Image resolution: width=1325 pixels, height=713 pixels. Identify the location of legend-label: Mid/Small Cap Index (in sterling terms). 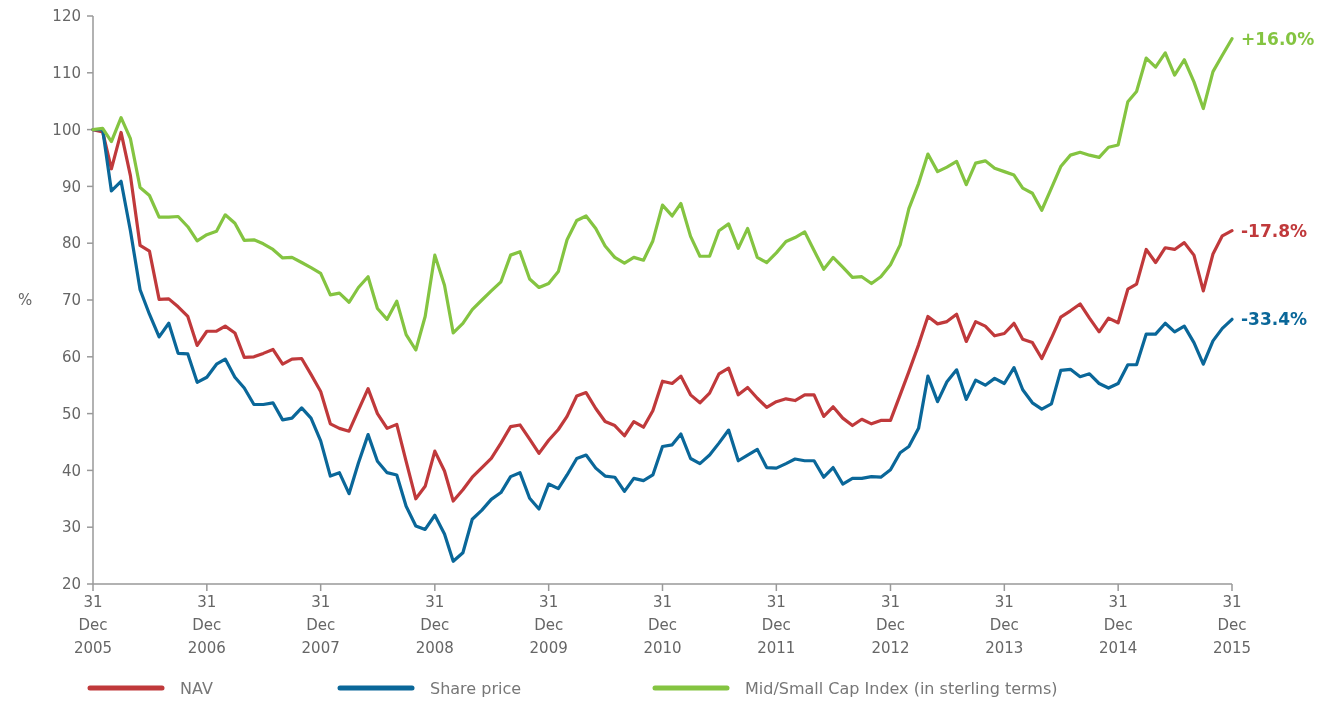
(901, 688).